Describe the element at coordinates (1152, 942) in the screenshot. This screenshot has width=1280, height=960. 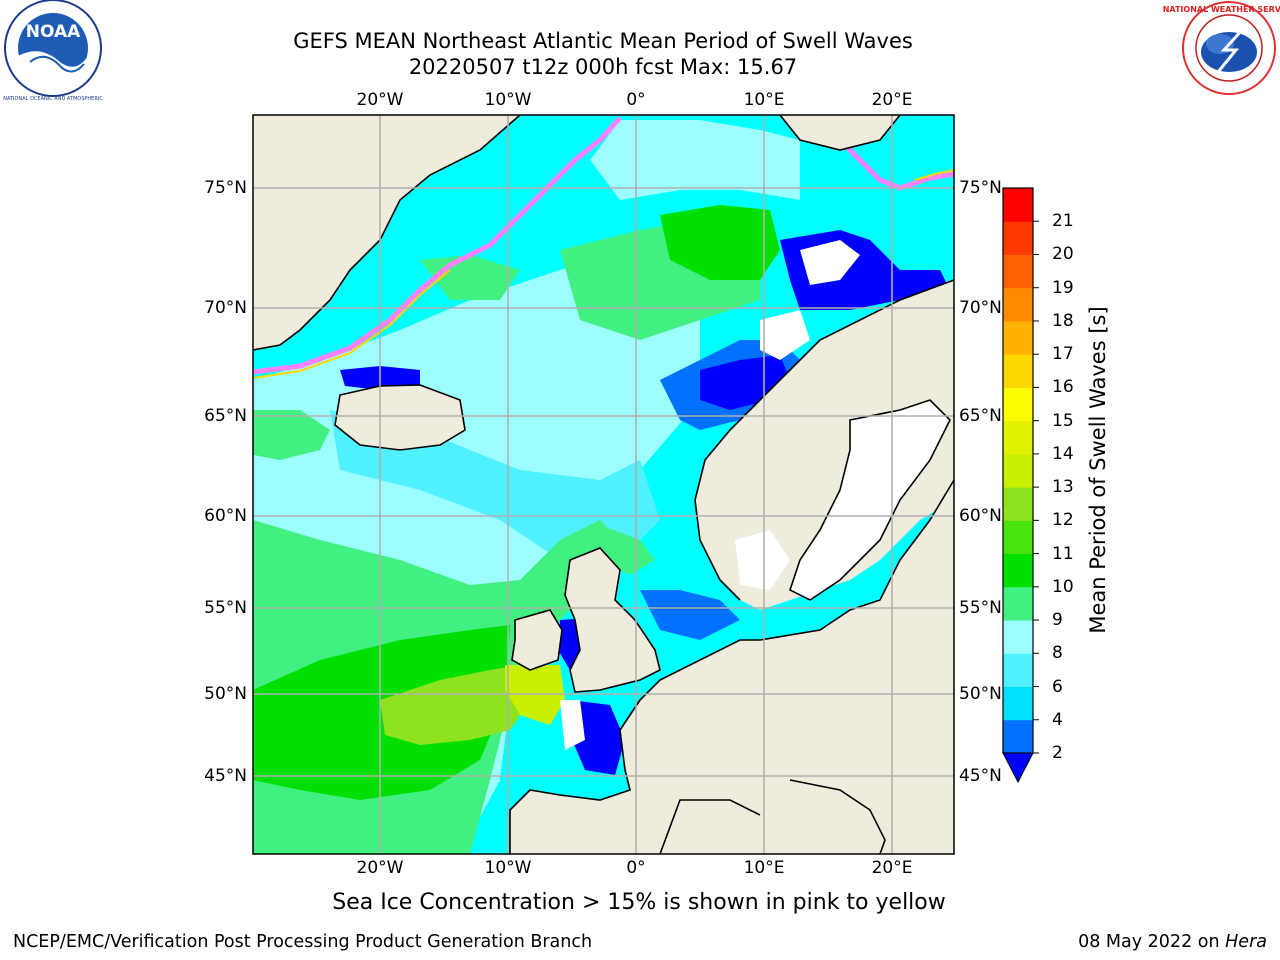
I see `footer-date-text: 08 May 2022 on` at that location.